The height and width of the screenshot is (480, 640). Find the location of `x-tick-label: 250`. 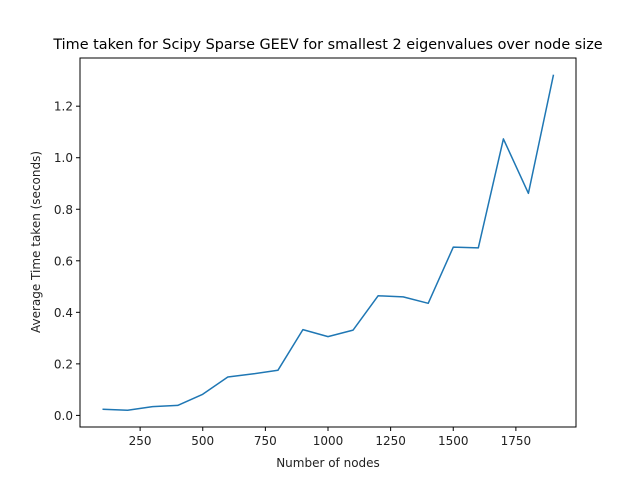

x-tick-label: 250 is located at coordinates (140, 441).